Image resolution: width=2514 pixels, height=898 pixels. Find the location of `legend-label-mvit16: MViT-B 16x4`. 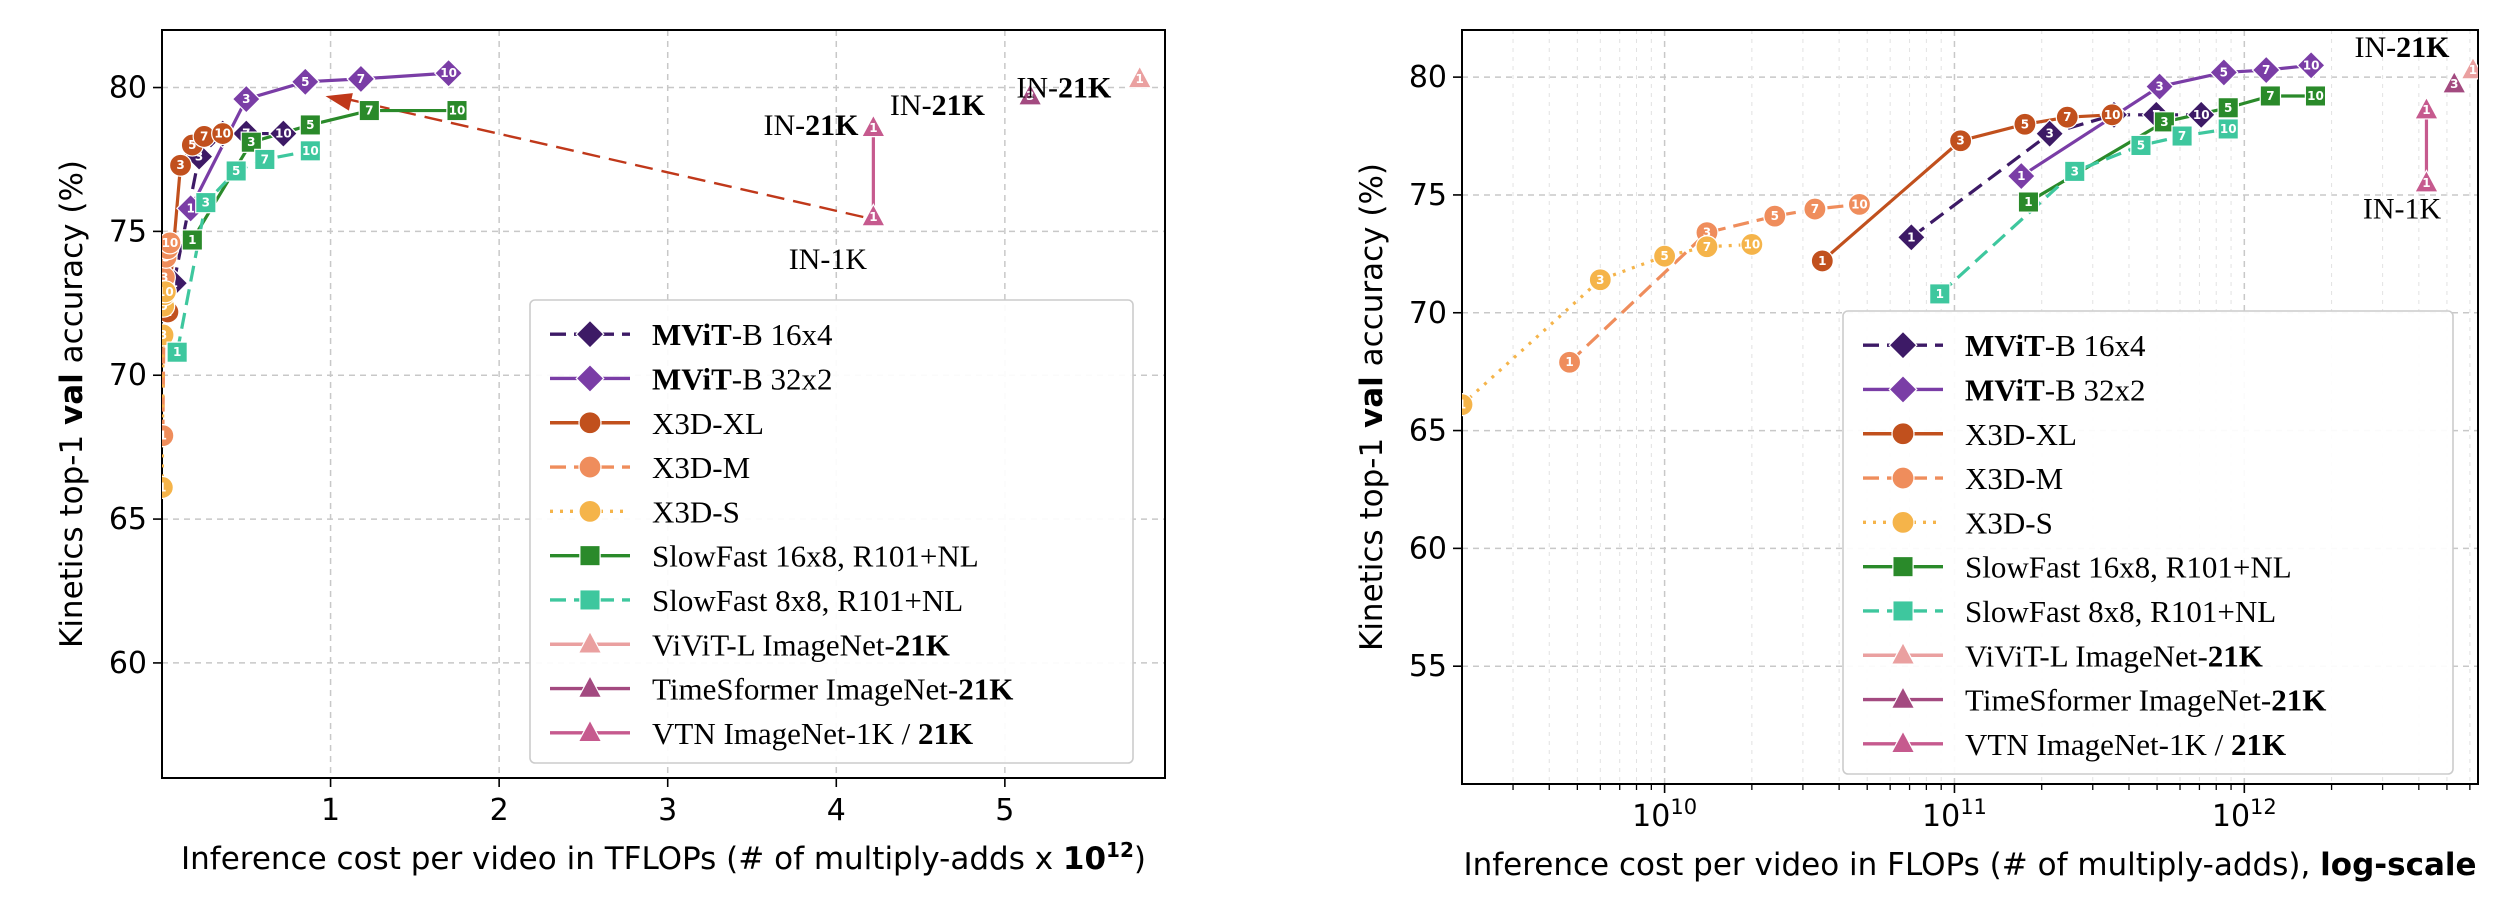

legend-label-mvit16: MViT-B 16x4 is located at coordinates (2055, 345).